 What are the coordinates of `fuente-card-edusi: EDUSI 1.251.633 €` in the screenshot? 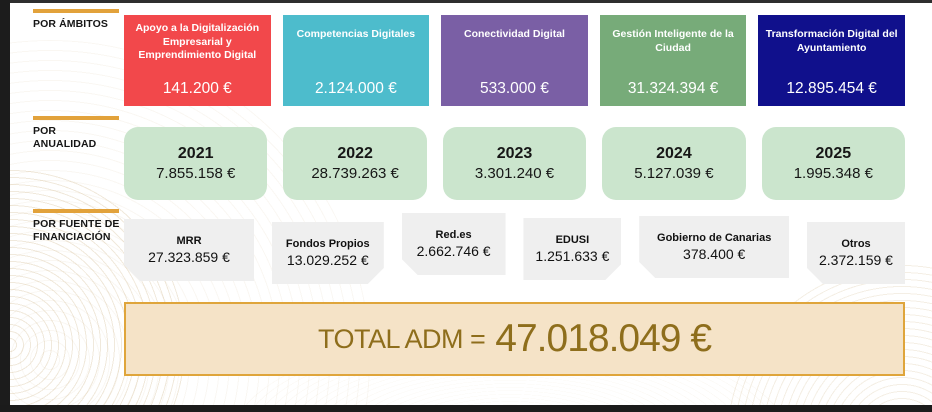 It's located at (572, 249).